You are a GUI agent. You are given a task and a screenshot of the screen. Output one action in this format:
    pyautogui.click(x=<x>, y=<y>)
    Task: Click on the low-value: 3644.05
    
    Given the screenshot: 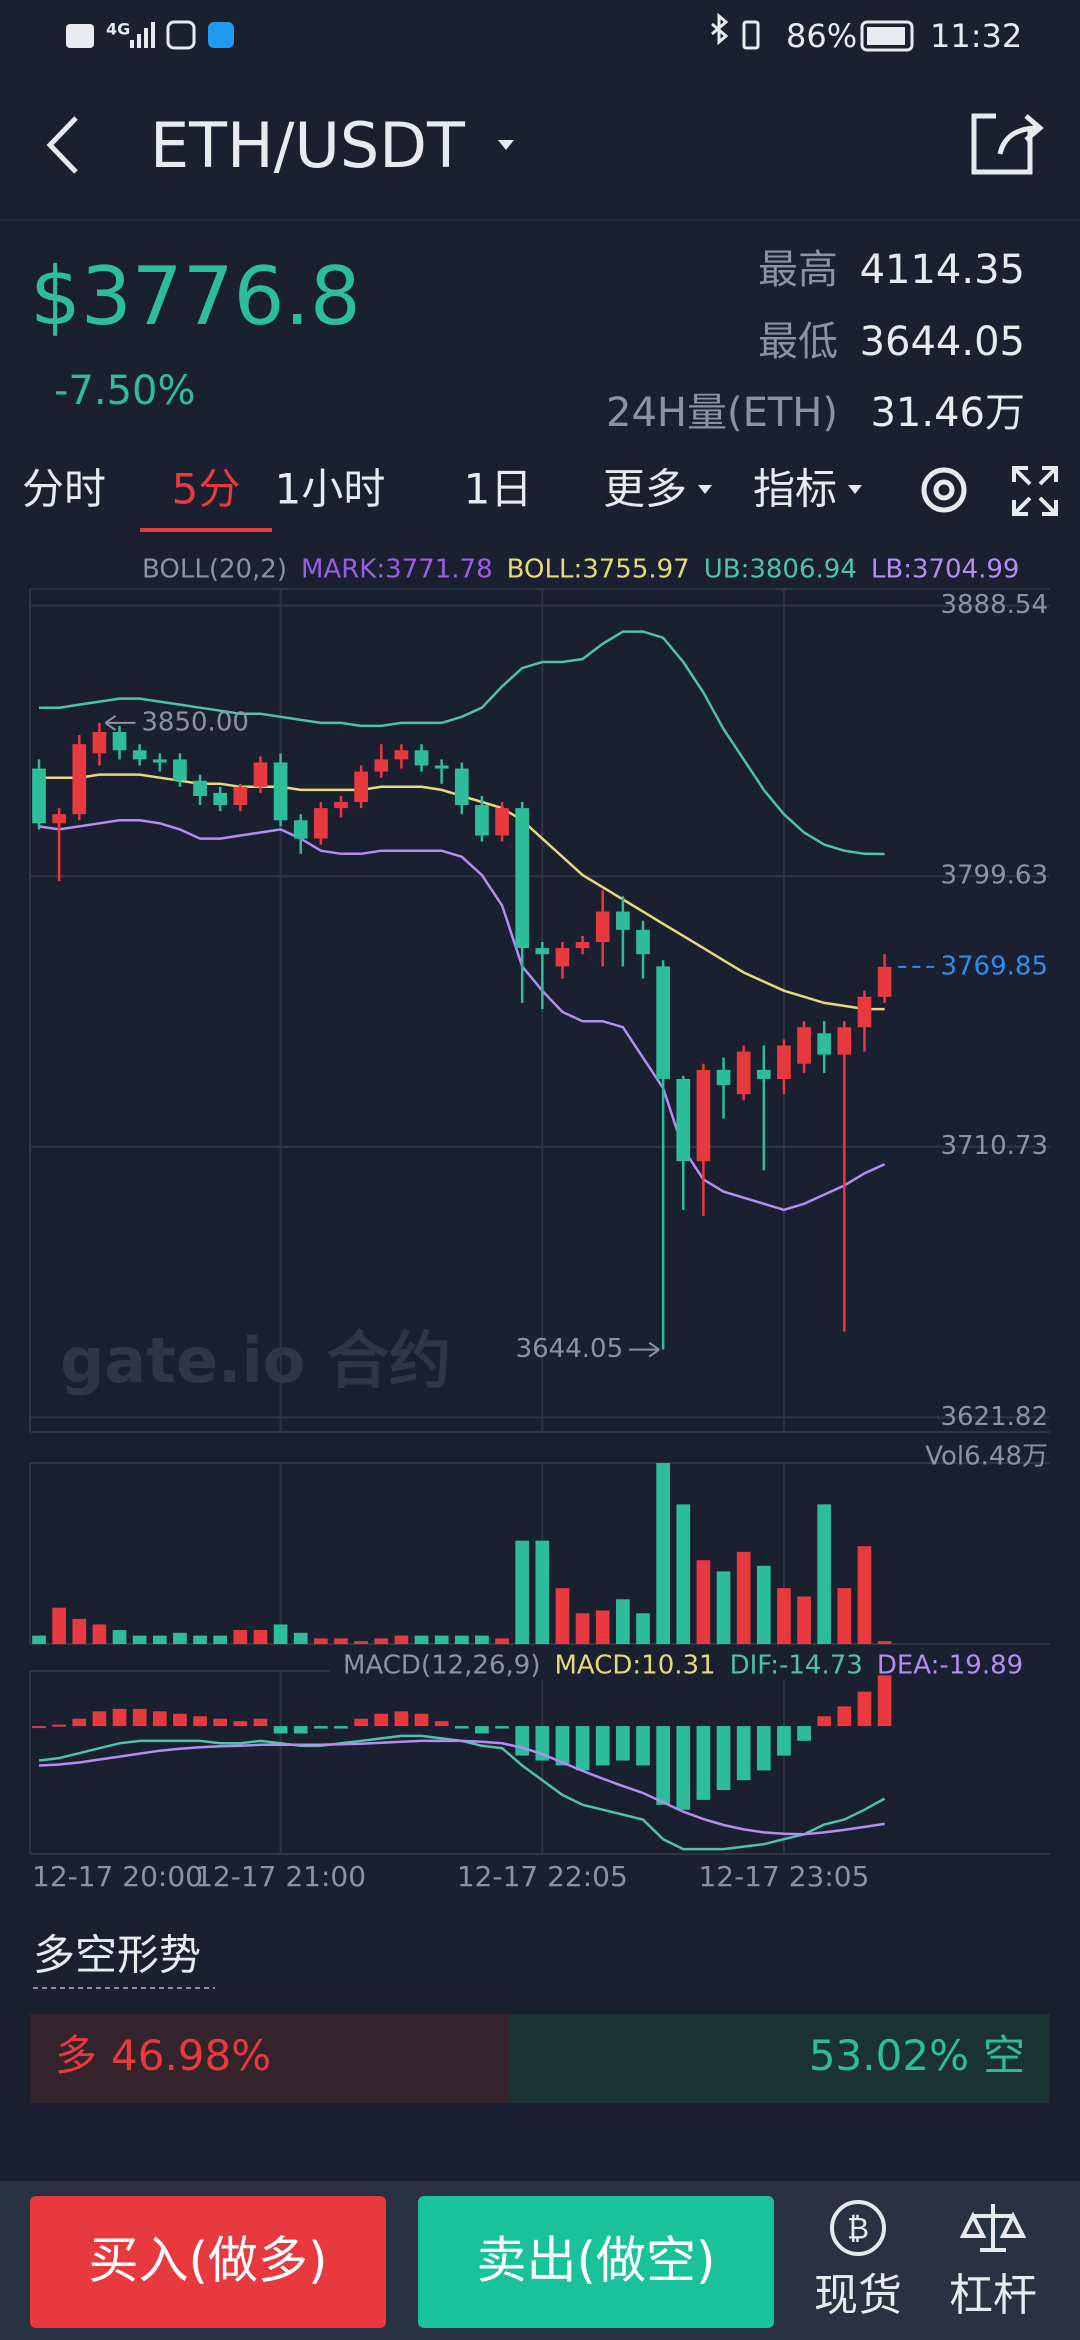 What is the action you would take?
    pyautogui.click(x=942, y=342)
    